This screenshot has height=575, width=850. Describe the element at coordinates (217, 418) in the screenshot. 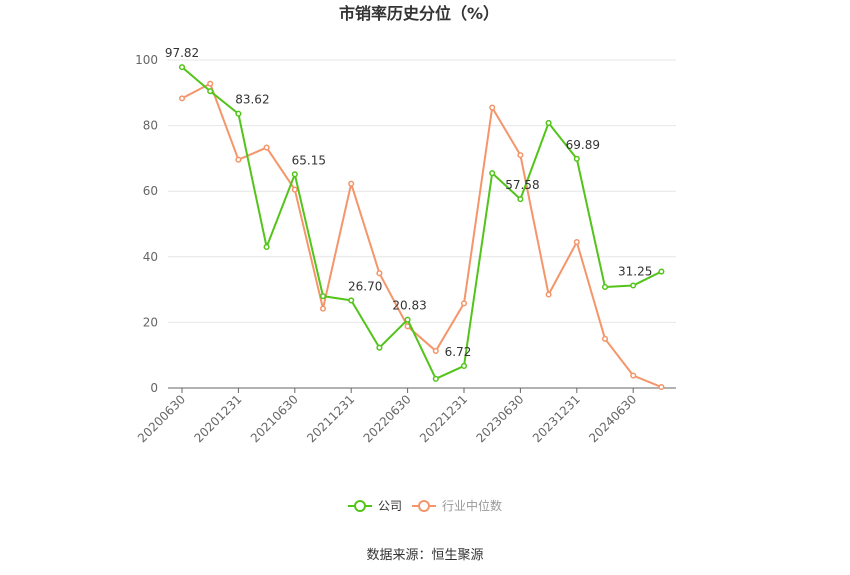

I see `x-tick-label: 20201231` at that location.